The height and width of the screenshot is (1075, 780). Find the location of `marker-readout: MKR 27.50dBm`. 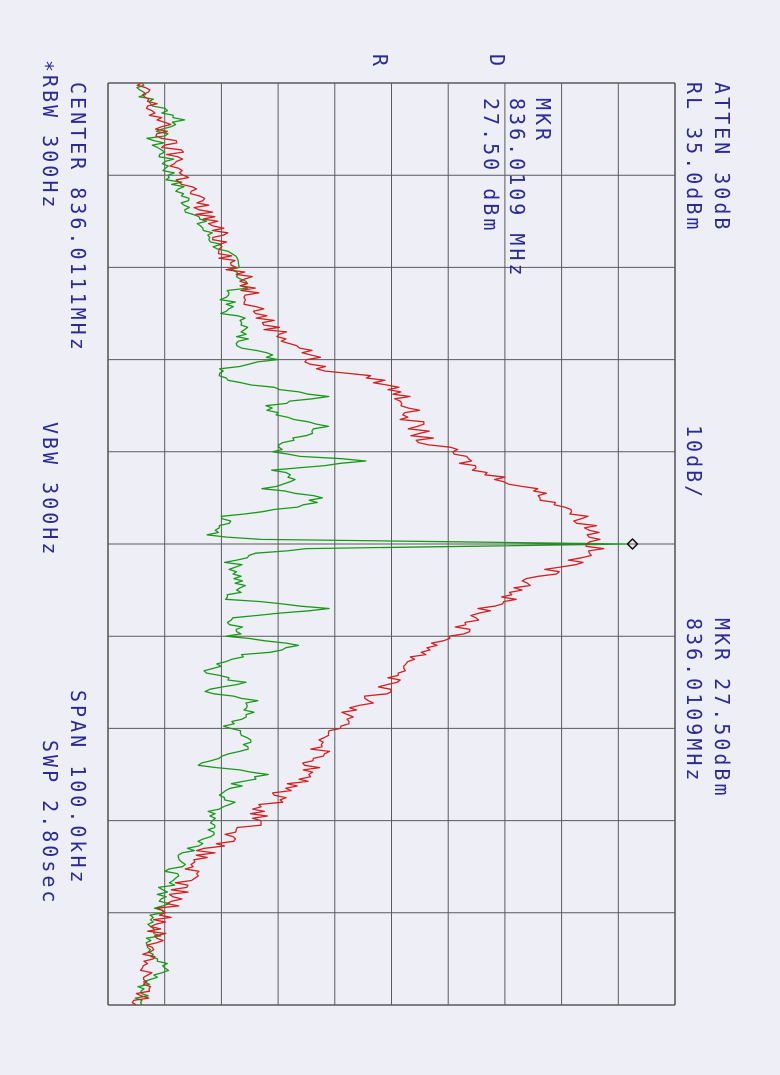

marker-readout: MKR 27.50dBm is located at coordinates (722, 708).